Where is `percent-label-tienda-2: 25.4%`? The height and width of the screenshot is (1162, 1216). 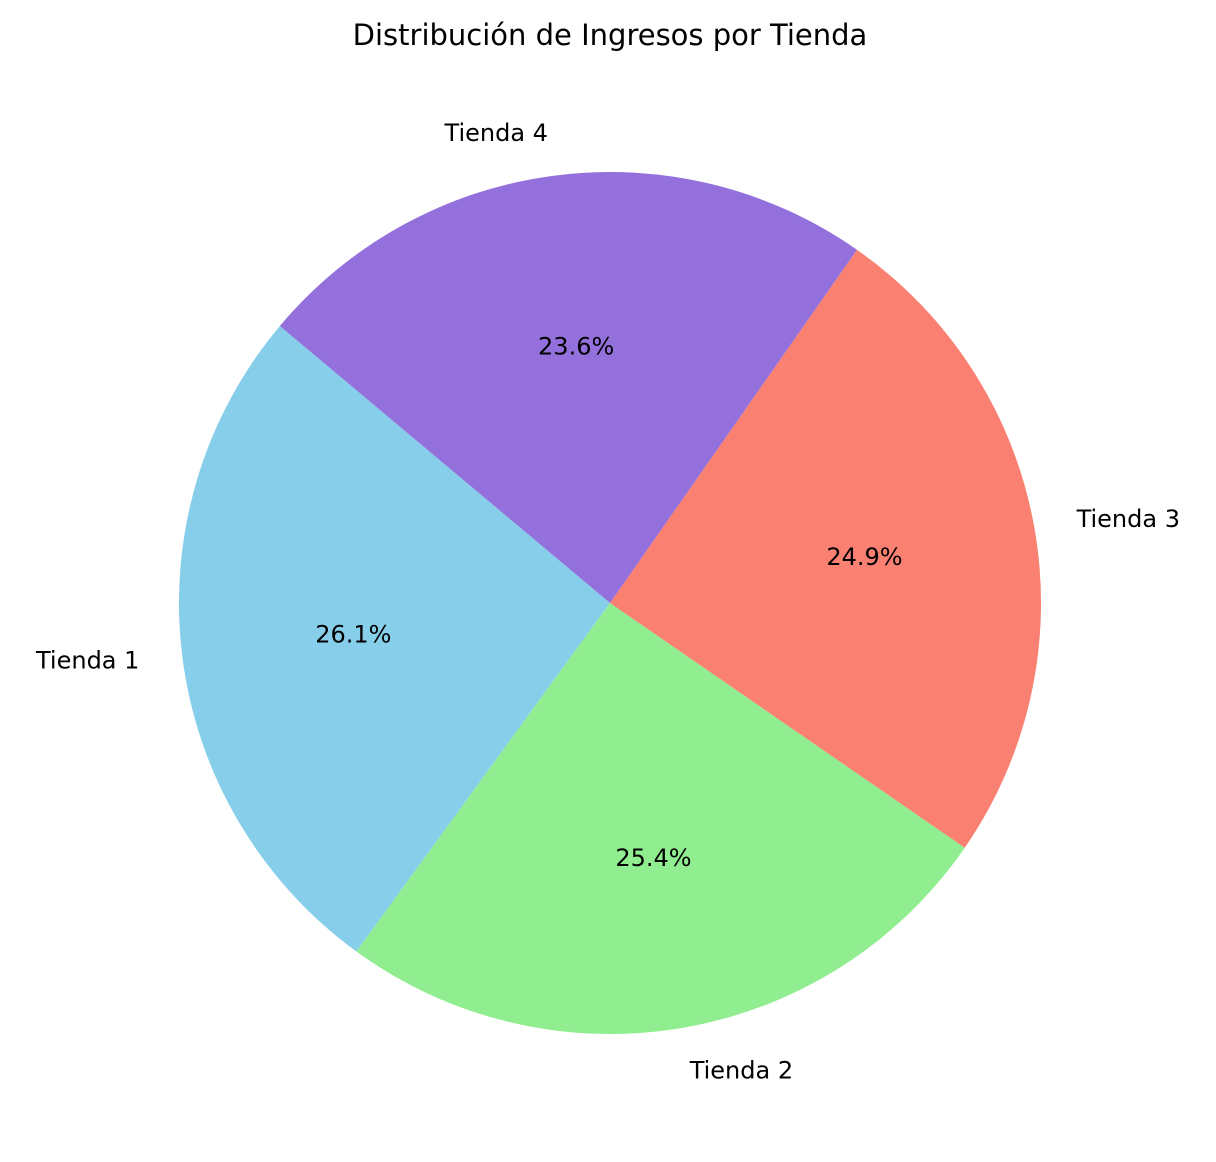
percent-label-tienda-2: 25.4% is located at coordinates (653, 858).